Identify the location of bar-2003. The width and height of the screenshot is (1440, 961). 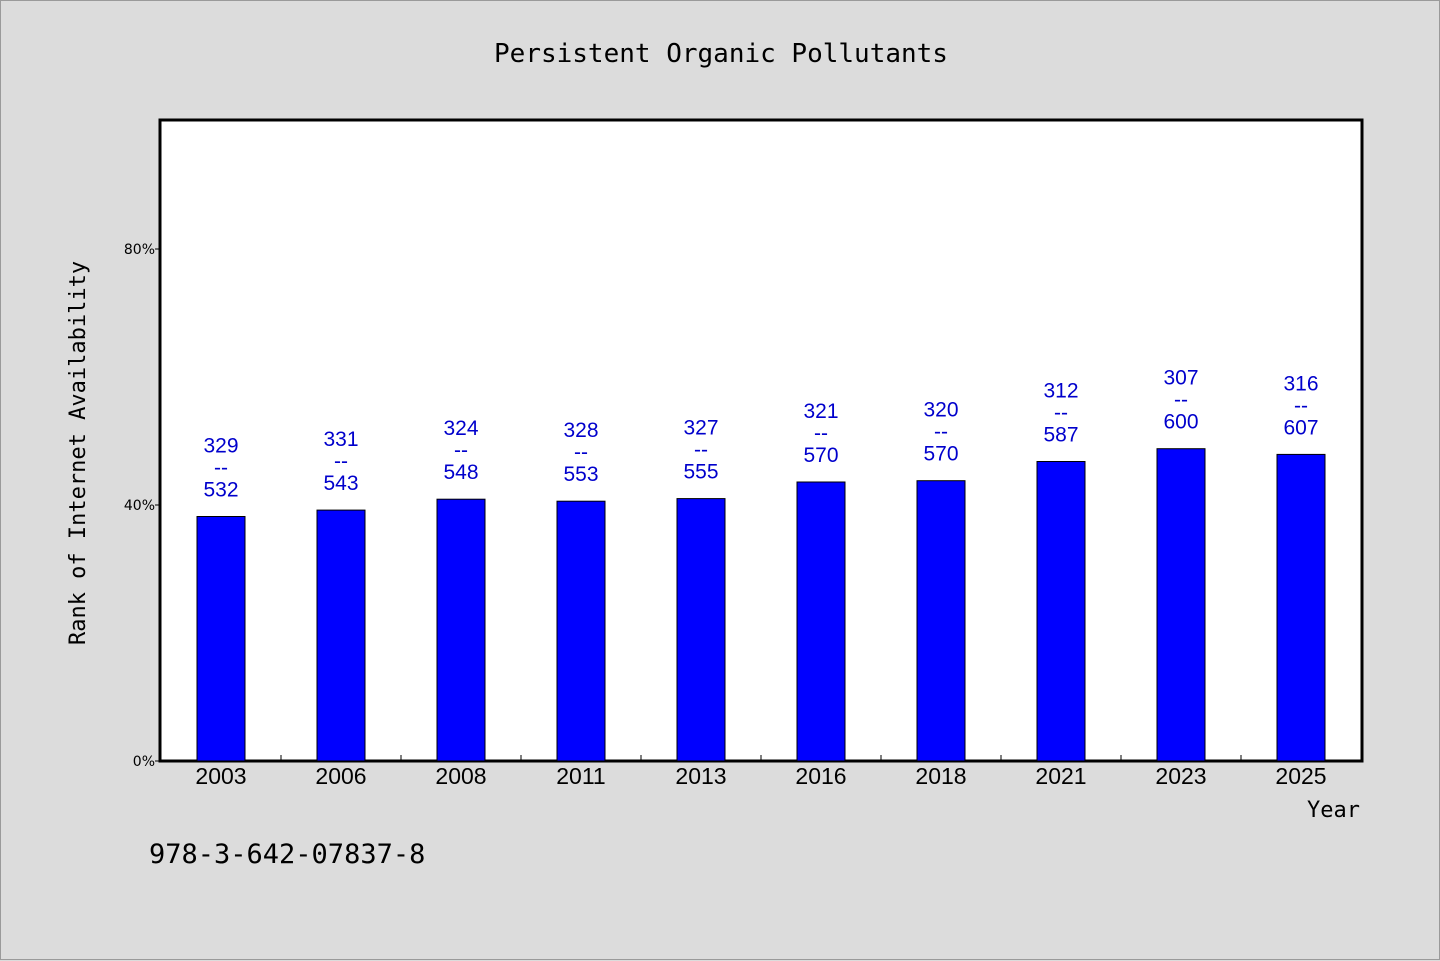
(221, 639).